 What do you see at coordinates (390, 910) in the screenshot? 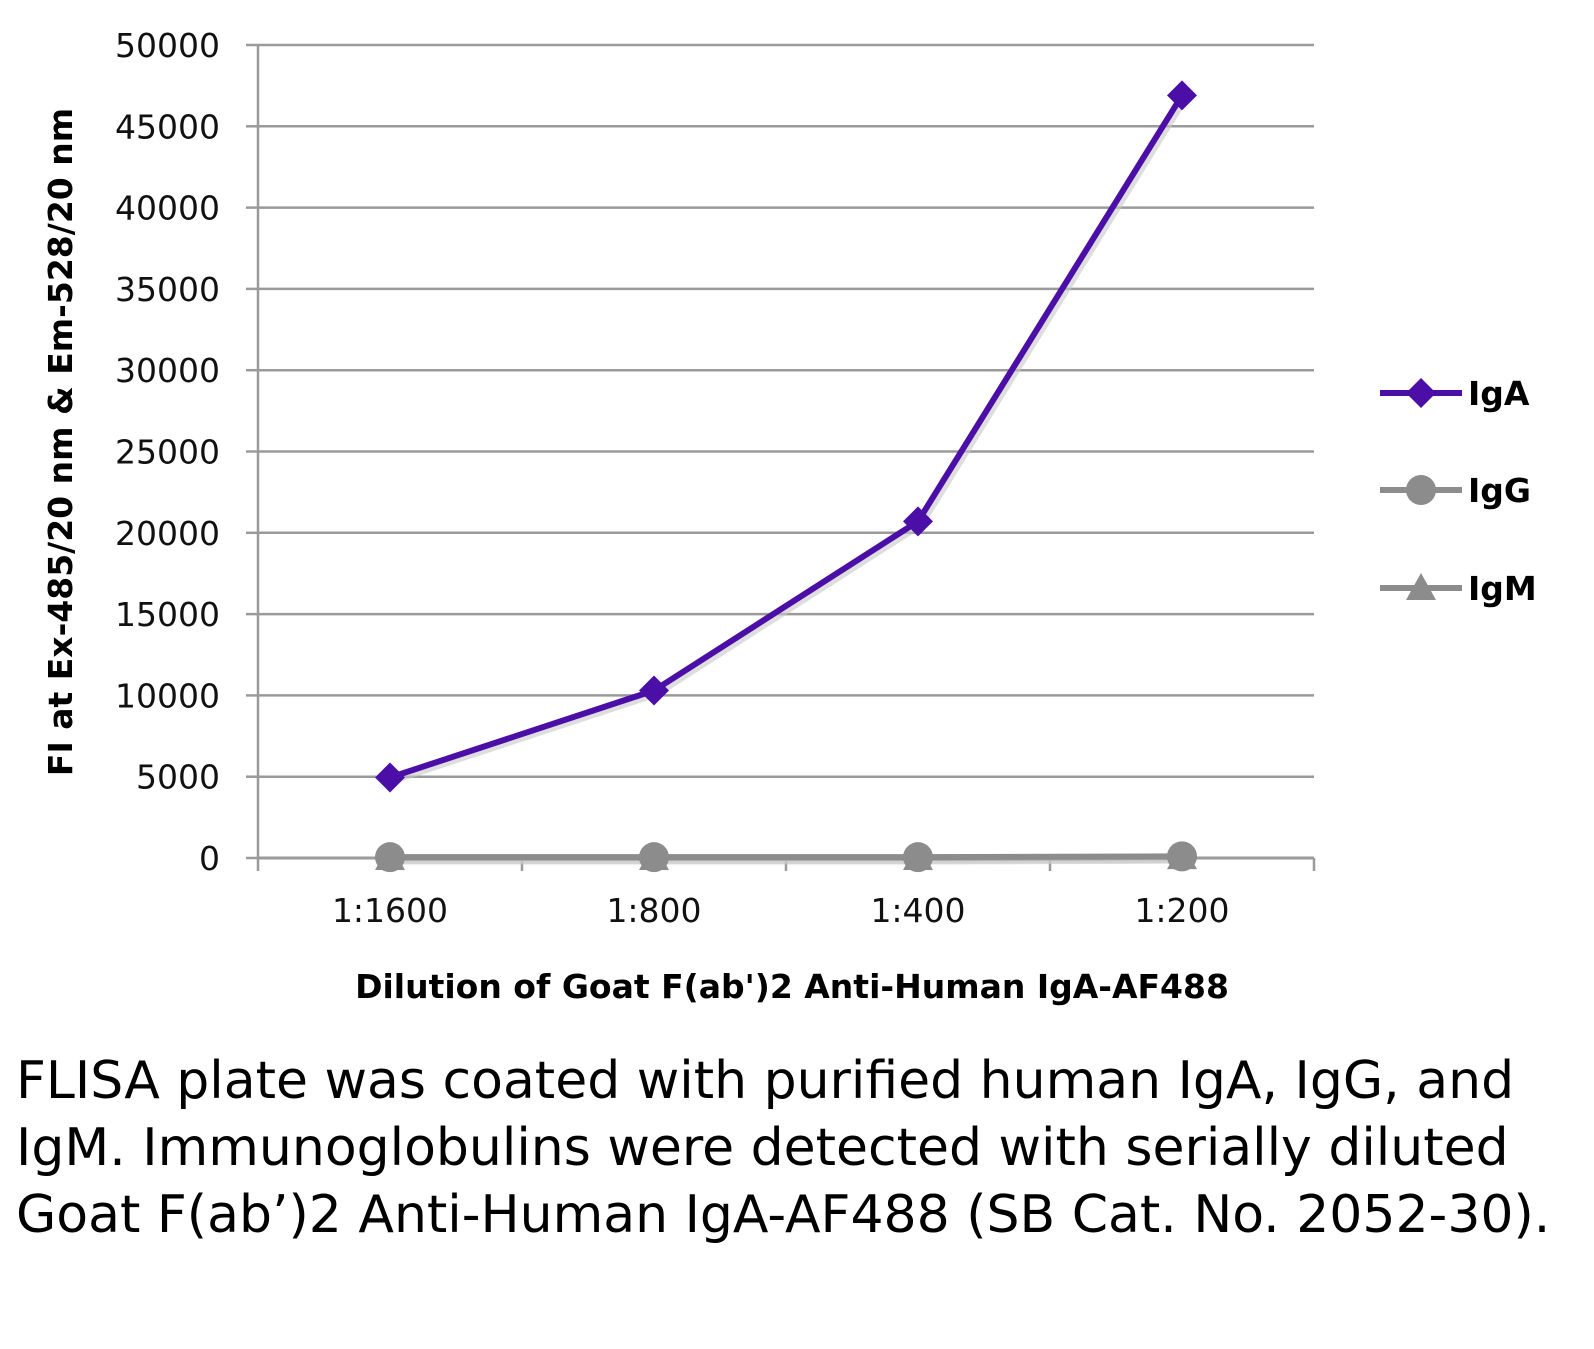
I see `x-tick-label: 1:1600` at bounding box center [390, 910].